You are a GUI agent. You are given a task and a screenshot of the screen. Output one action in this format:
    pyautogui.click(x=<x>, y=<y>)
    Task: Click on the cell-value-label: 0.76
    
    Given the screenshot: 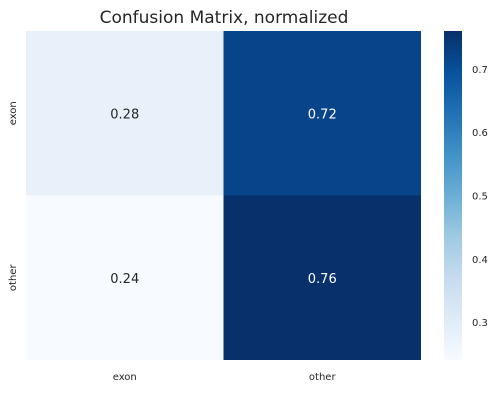 What is the action you would take?
    pyautogui.click(x=322, y=279)
    